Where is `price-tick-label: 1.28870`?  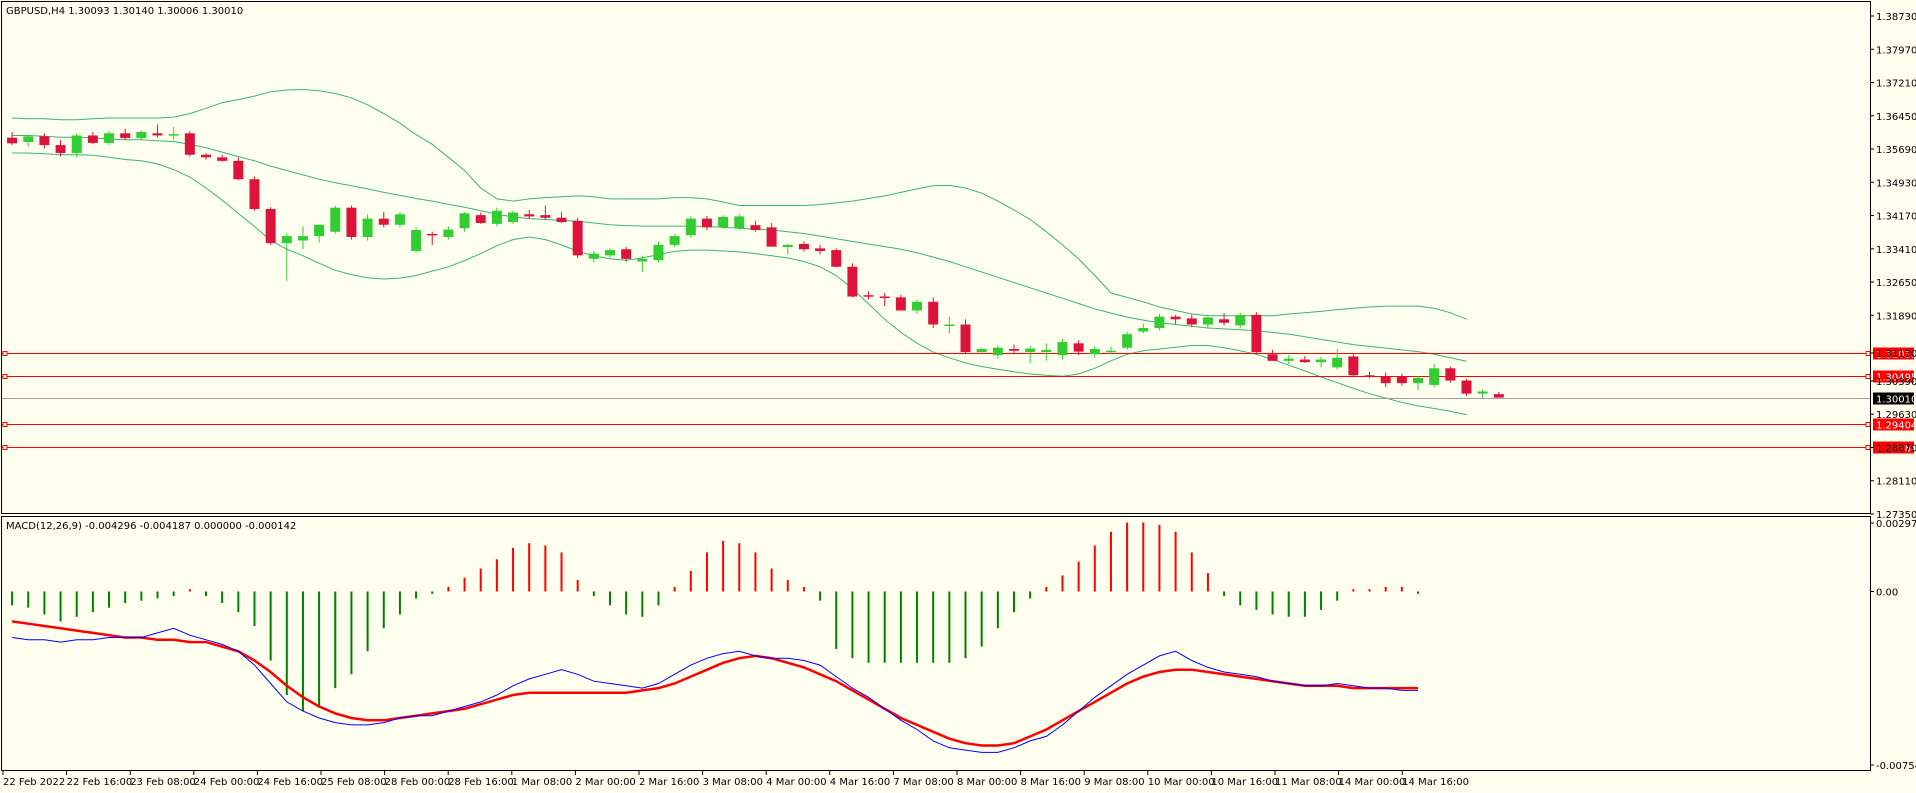
price-tick-label: 1.28870 is located at coordinates (1896, 448).